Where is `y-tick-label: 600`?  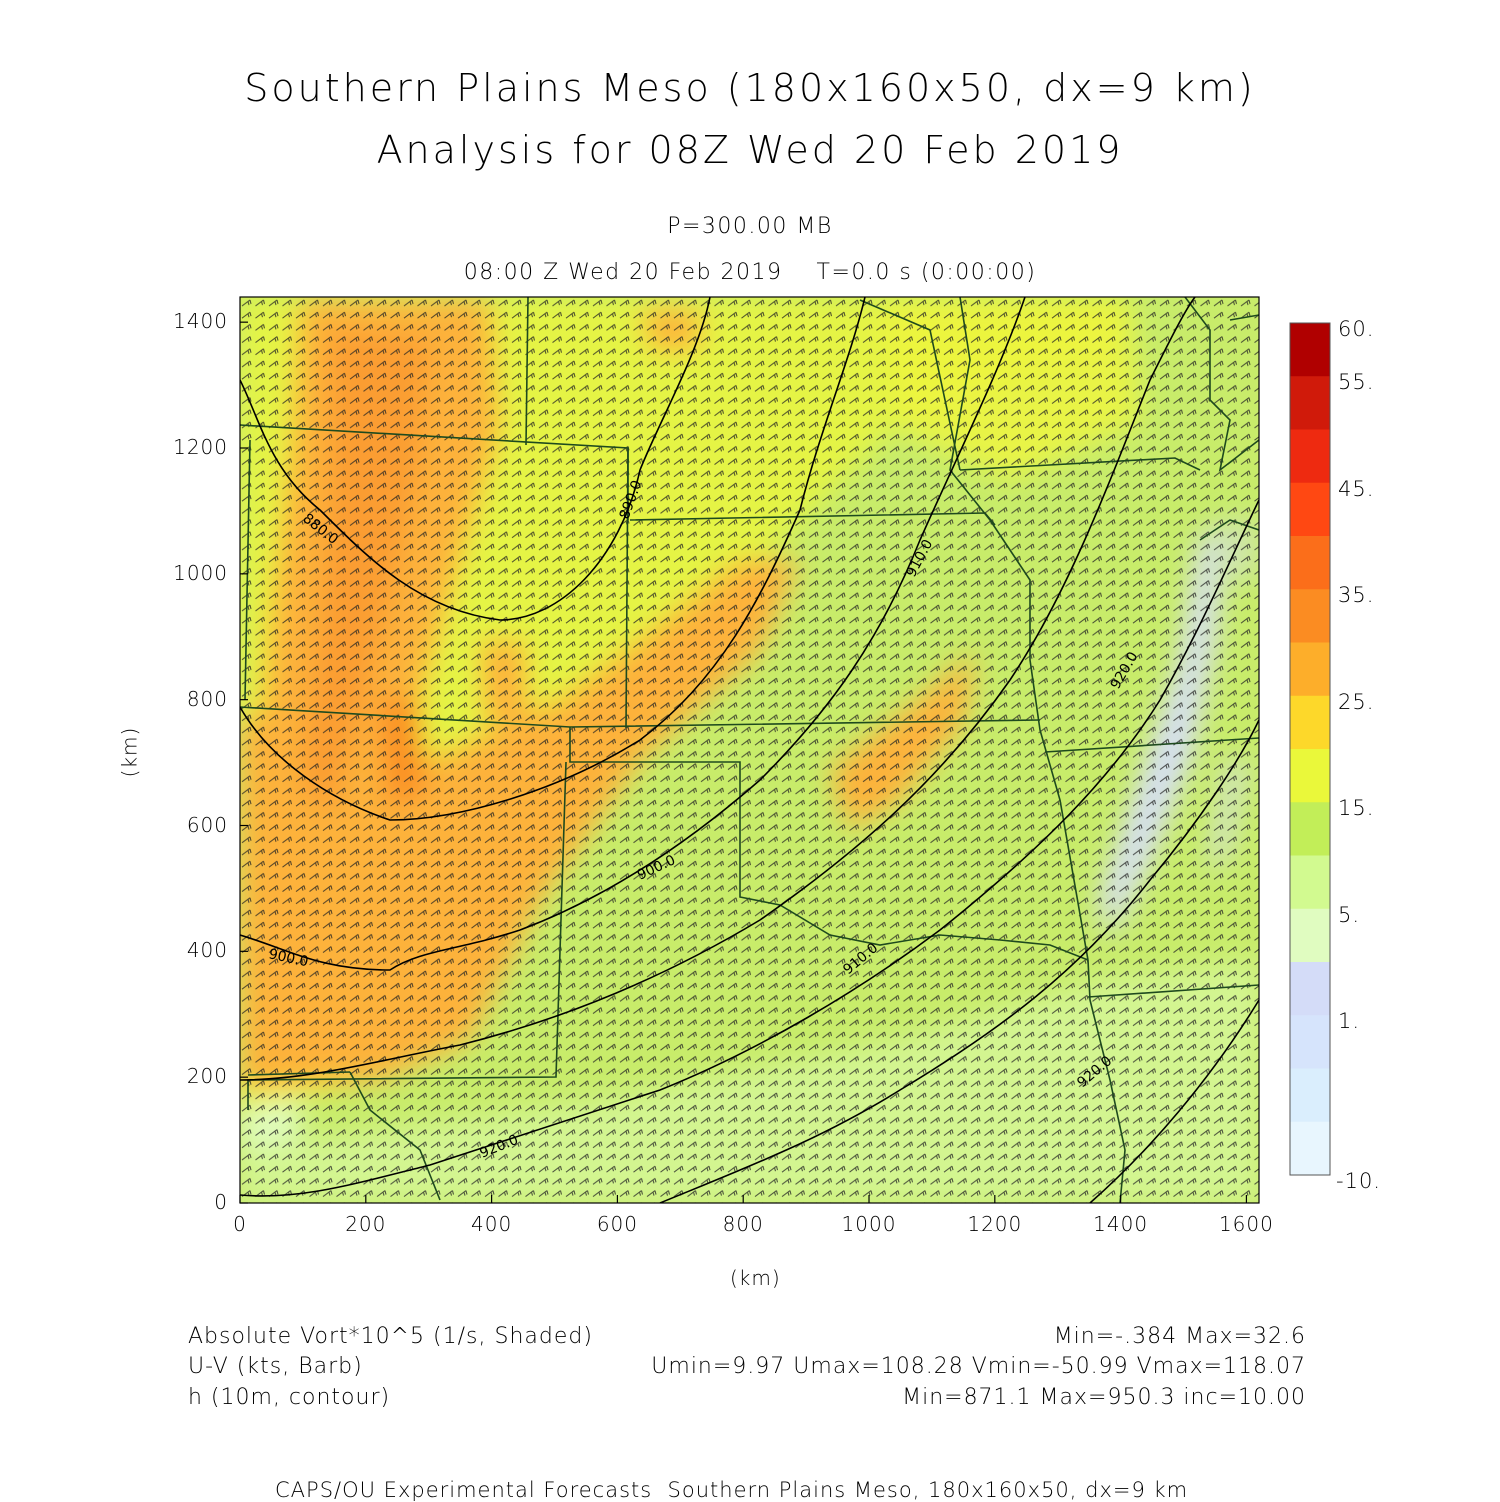 y-tick-label: 600 is located at coordinates (207, 824).